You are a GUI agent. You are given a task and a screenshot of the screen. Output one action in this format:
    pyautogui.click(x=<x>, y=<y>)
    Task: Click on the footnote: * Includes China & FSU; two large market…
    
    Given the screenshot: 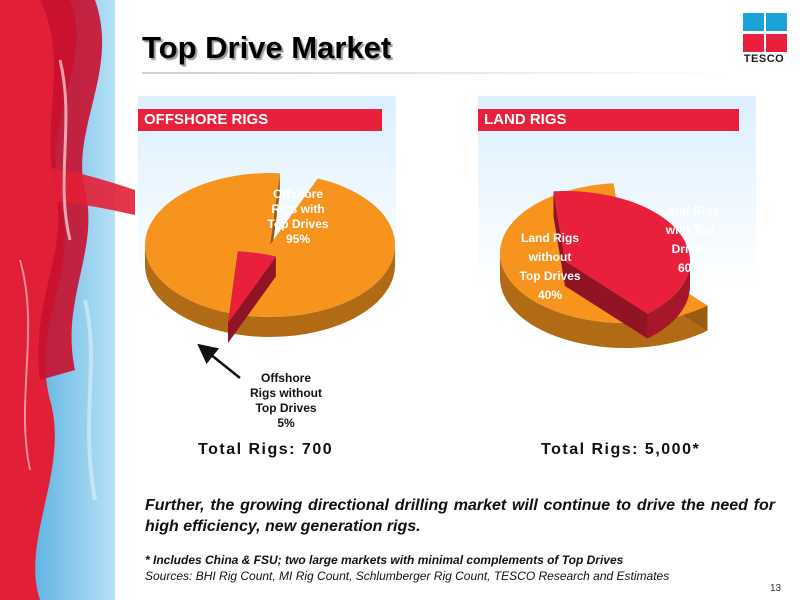 What is the action you would take?
    pyautogui.click(x=384, y=560)
    